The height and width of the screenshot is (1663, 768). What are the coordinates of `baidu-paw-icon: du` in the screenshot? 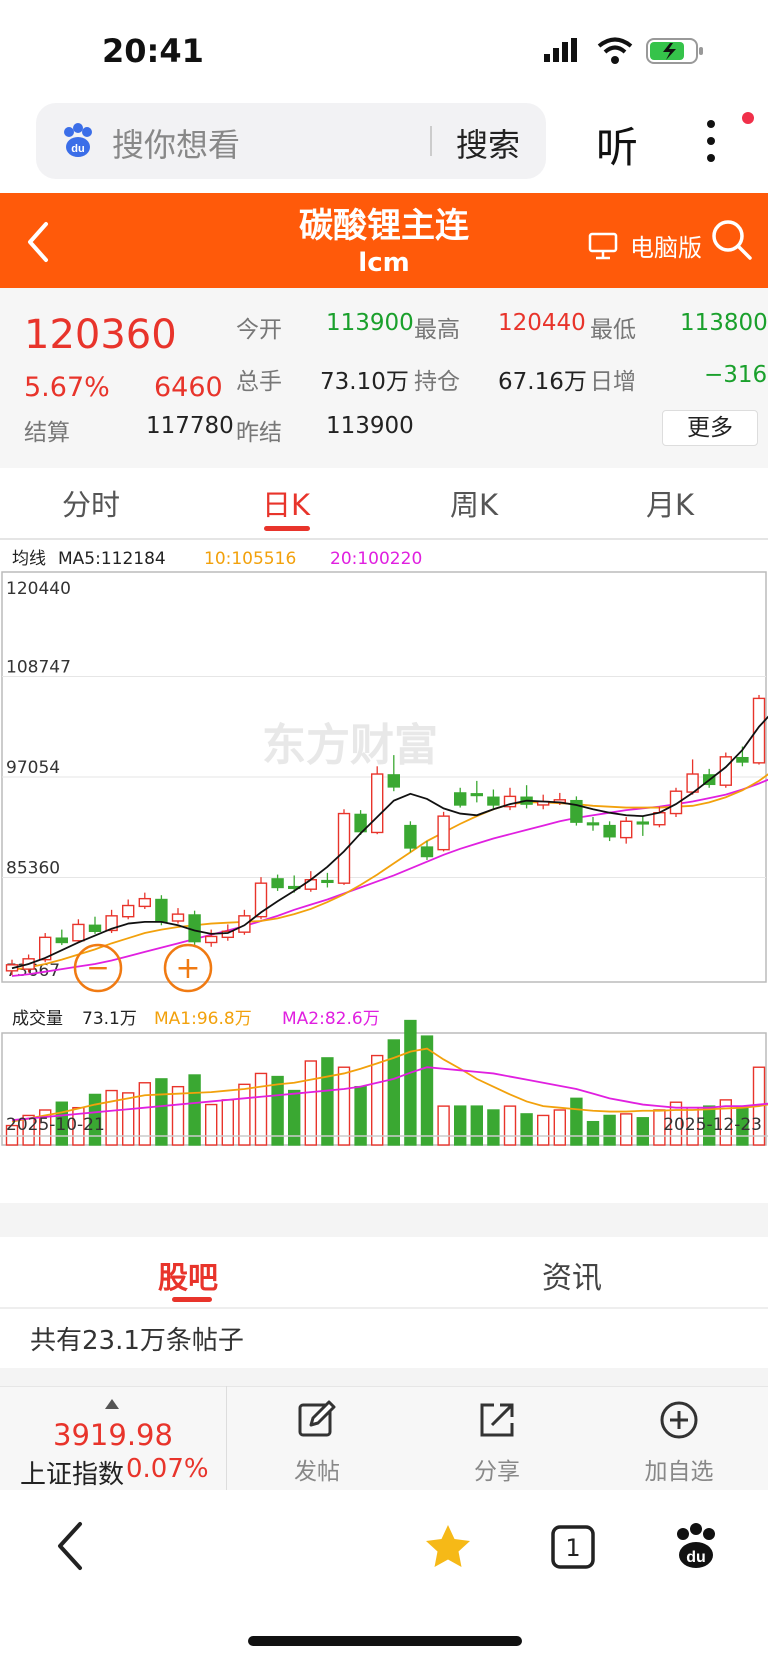 It's located at (78, 140).